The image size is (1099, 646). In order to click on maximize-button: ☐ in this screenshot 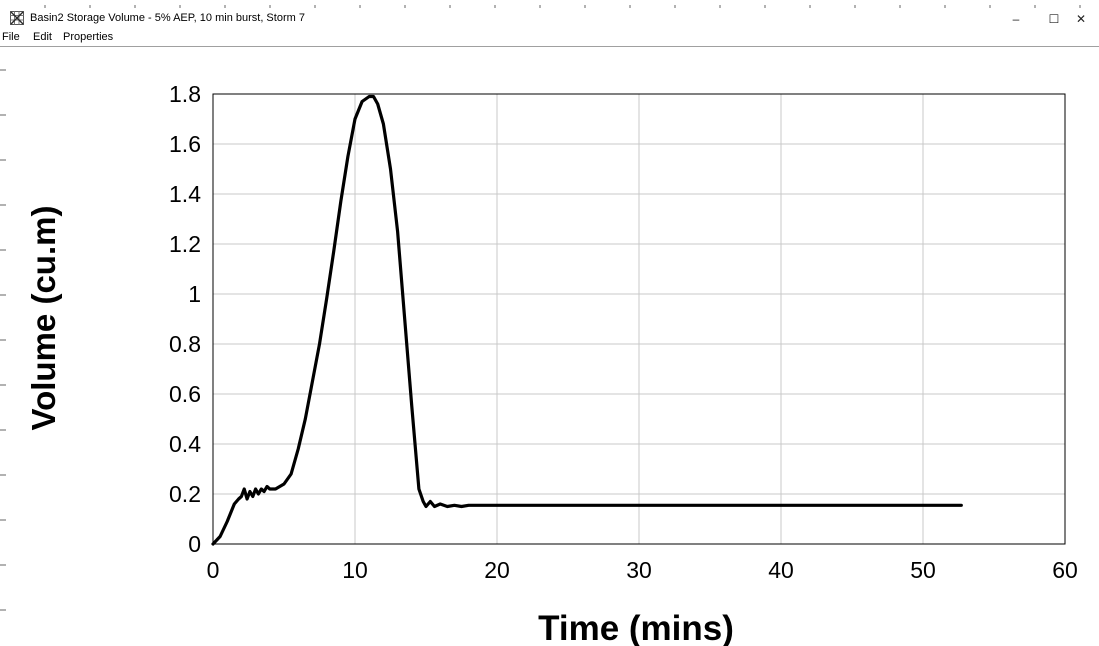, I will do `click(1054, 19)`.